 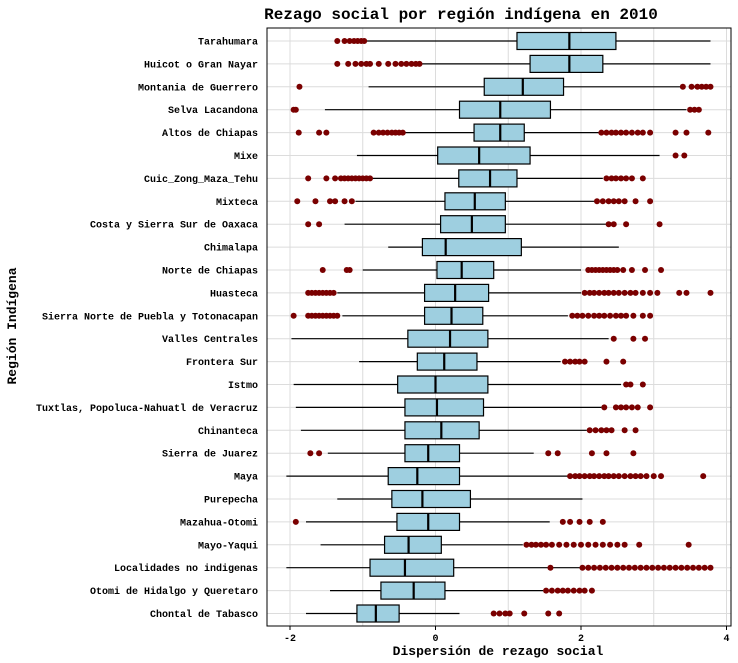 I want to click on category-label: Localidades no indigenas, so click(x=186, y=569).